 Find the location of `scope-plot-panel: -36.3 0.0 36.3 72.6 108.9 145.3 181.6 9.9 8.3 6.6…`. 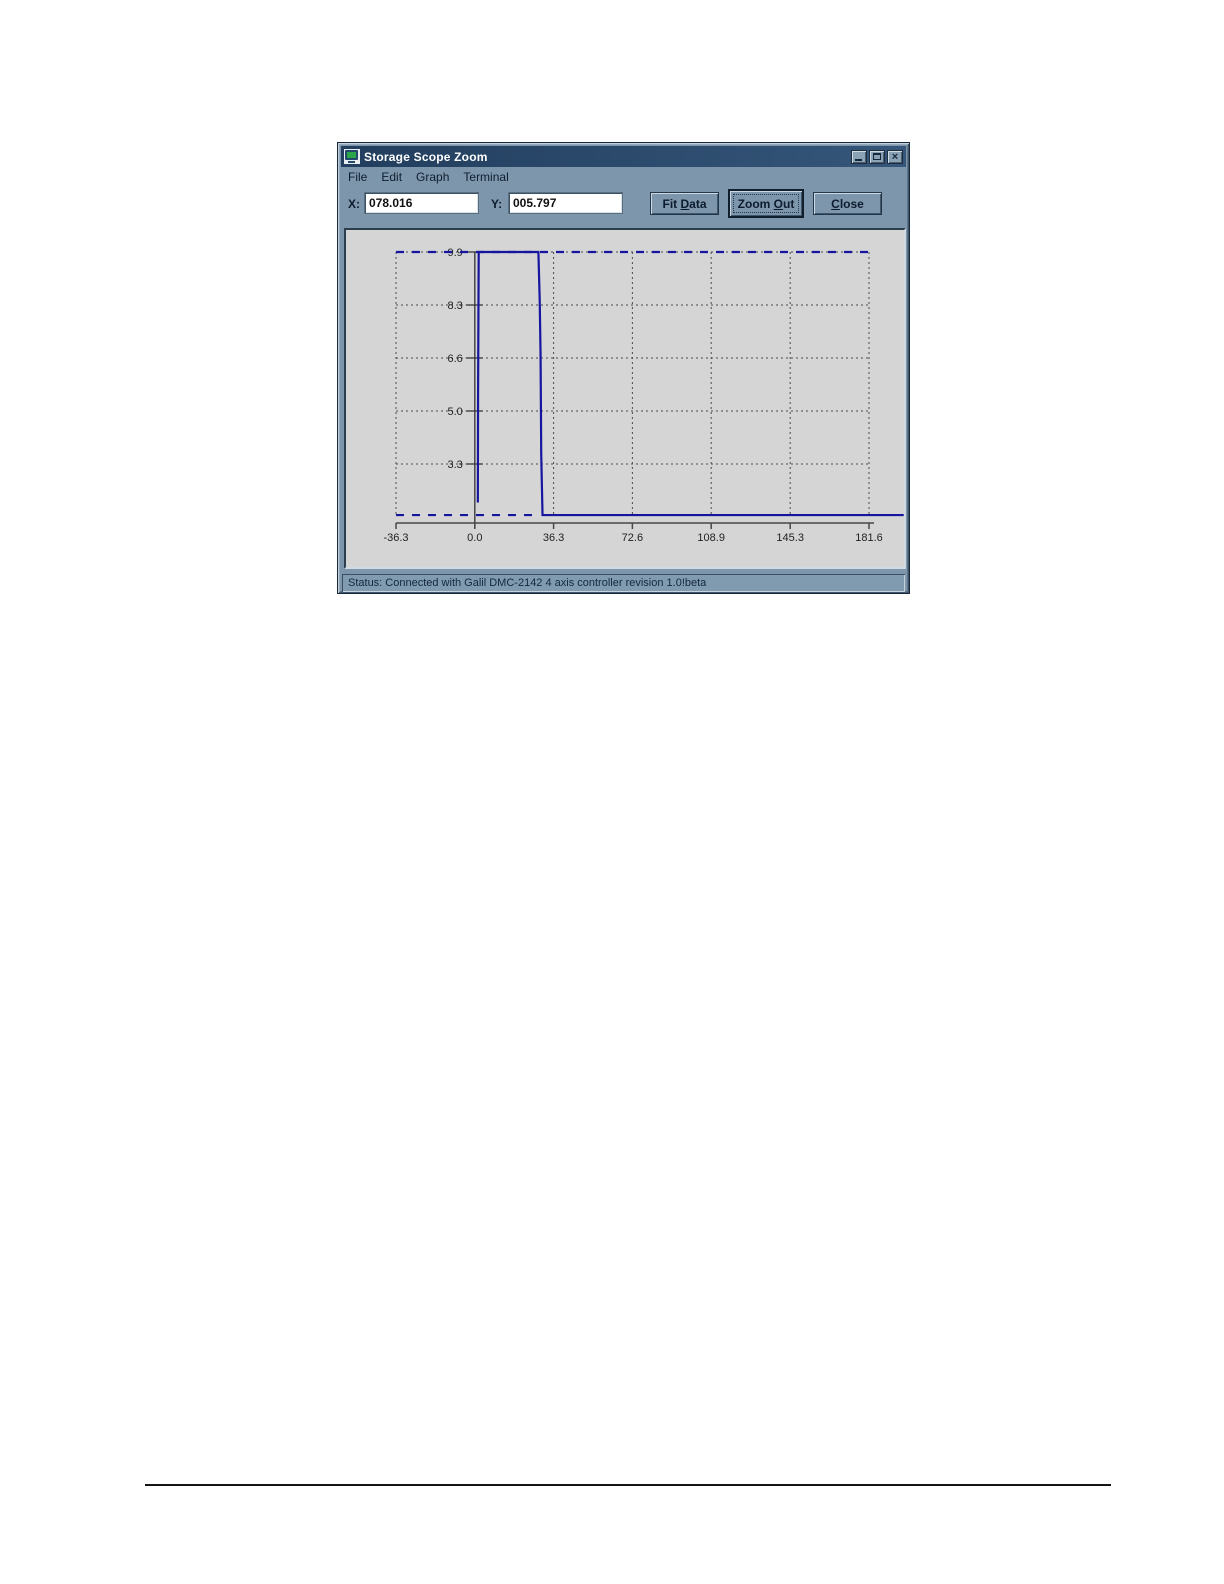

scope-plot-panel: -36.3 0.0 36.3 72.6 108.9 145.3 181.6 9.9 8.3 6.6… is located at coordinates (625, 398).